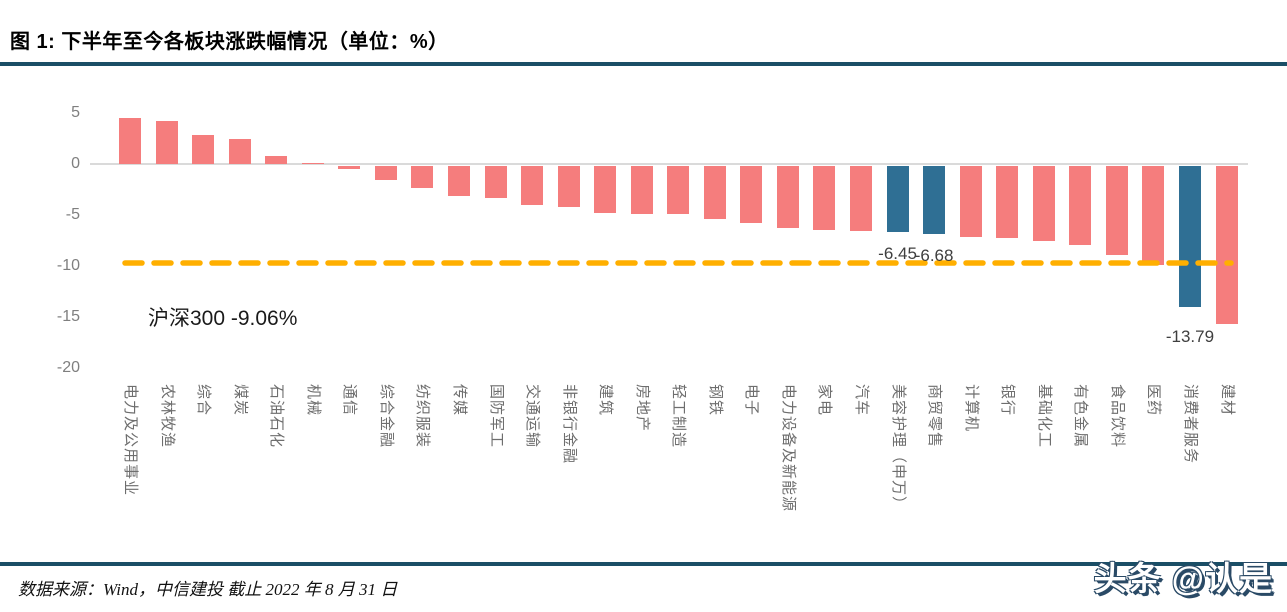  I want to click on x-axis-label: 消费者服务, so click(1190, 424).